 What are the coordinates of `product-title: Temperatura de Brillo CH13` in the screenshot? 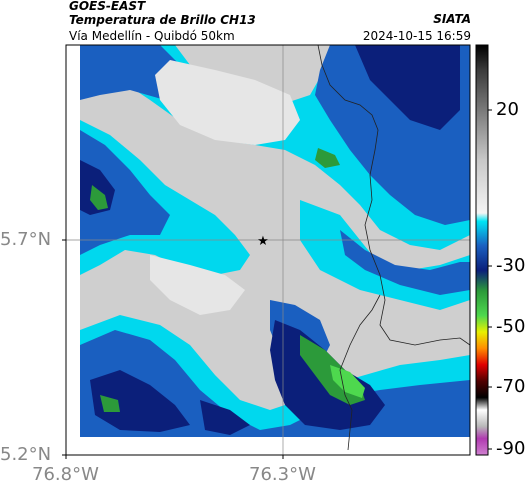 It's located at (162, 20).